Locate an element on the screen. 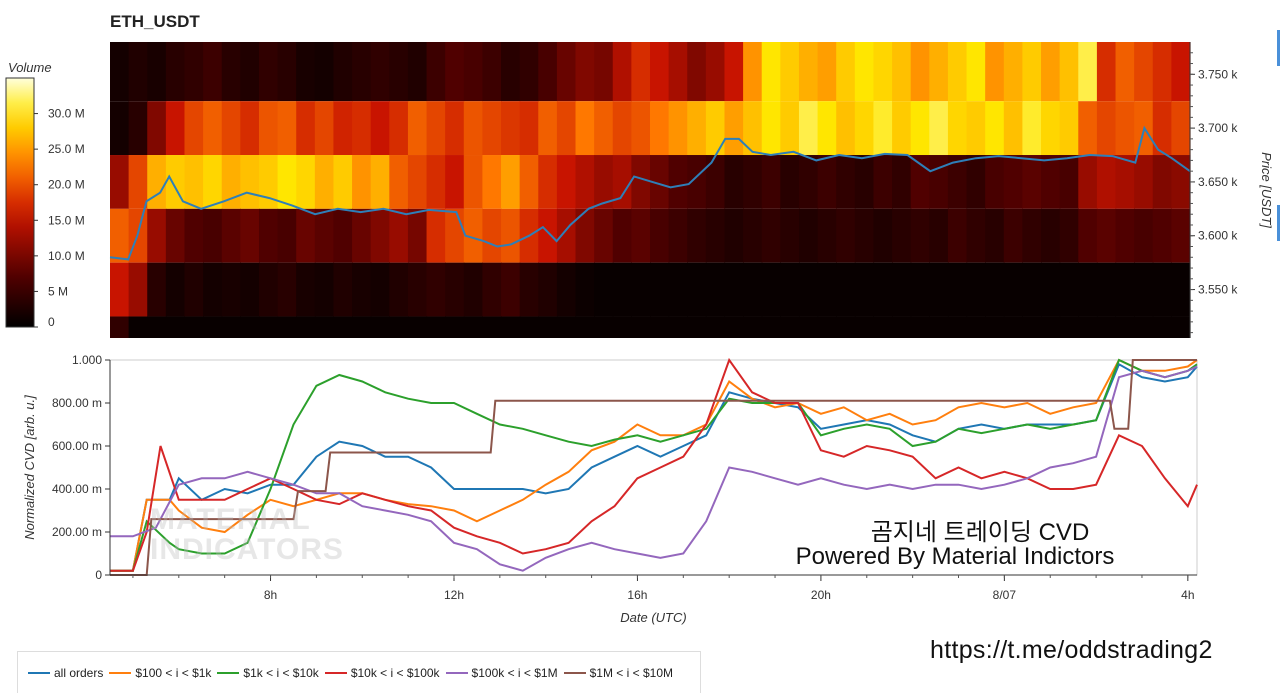 Image resolution: width=1280 pixels, height=693 pixels. colorbar-tick-label: 30.0 M is located at coordinates (66, 114).